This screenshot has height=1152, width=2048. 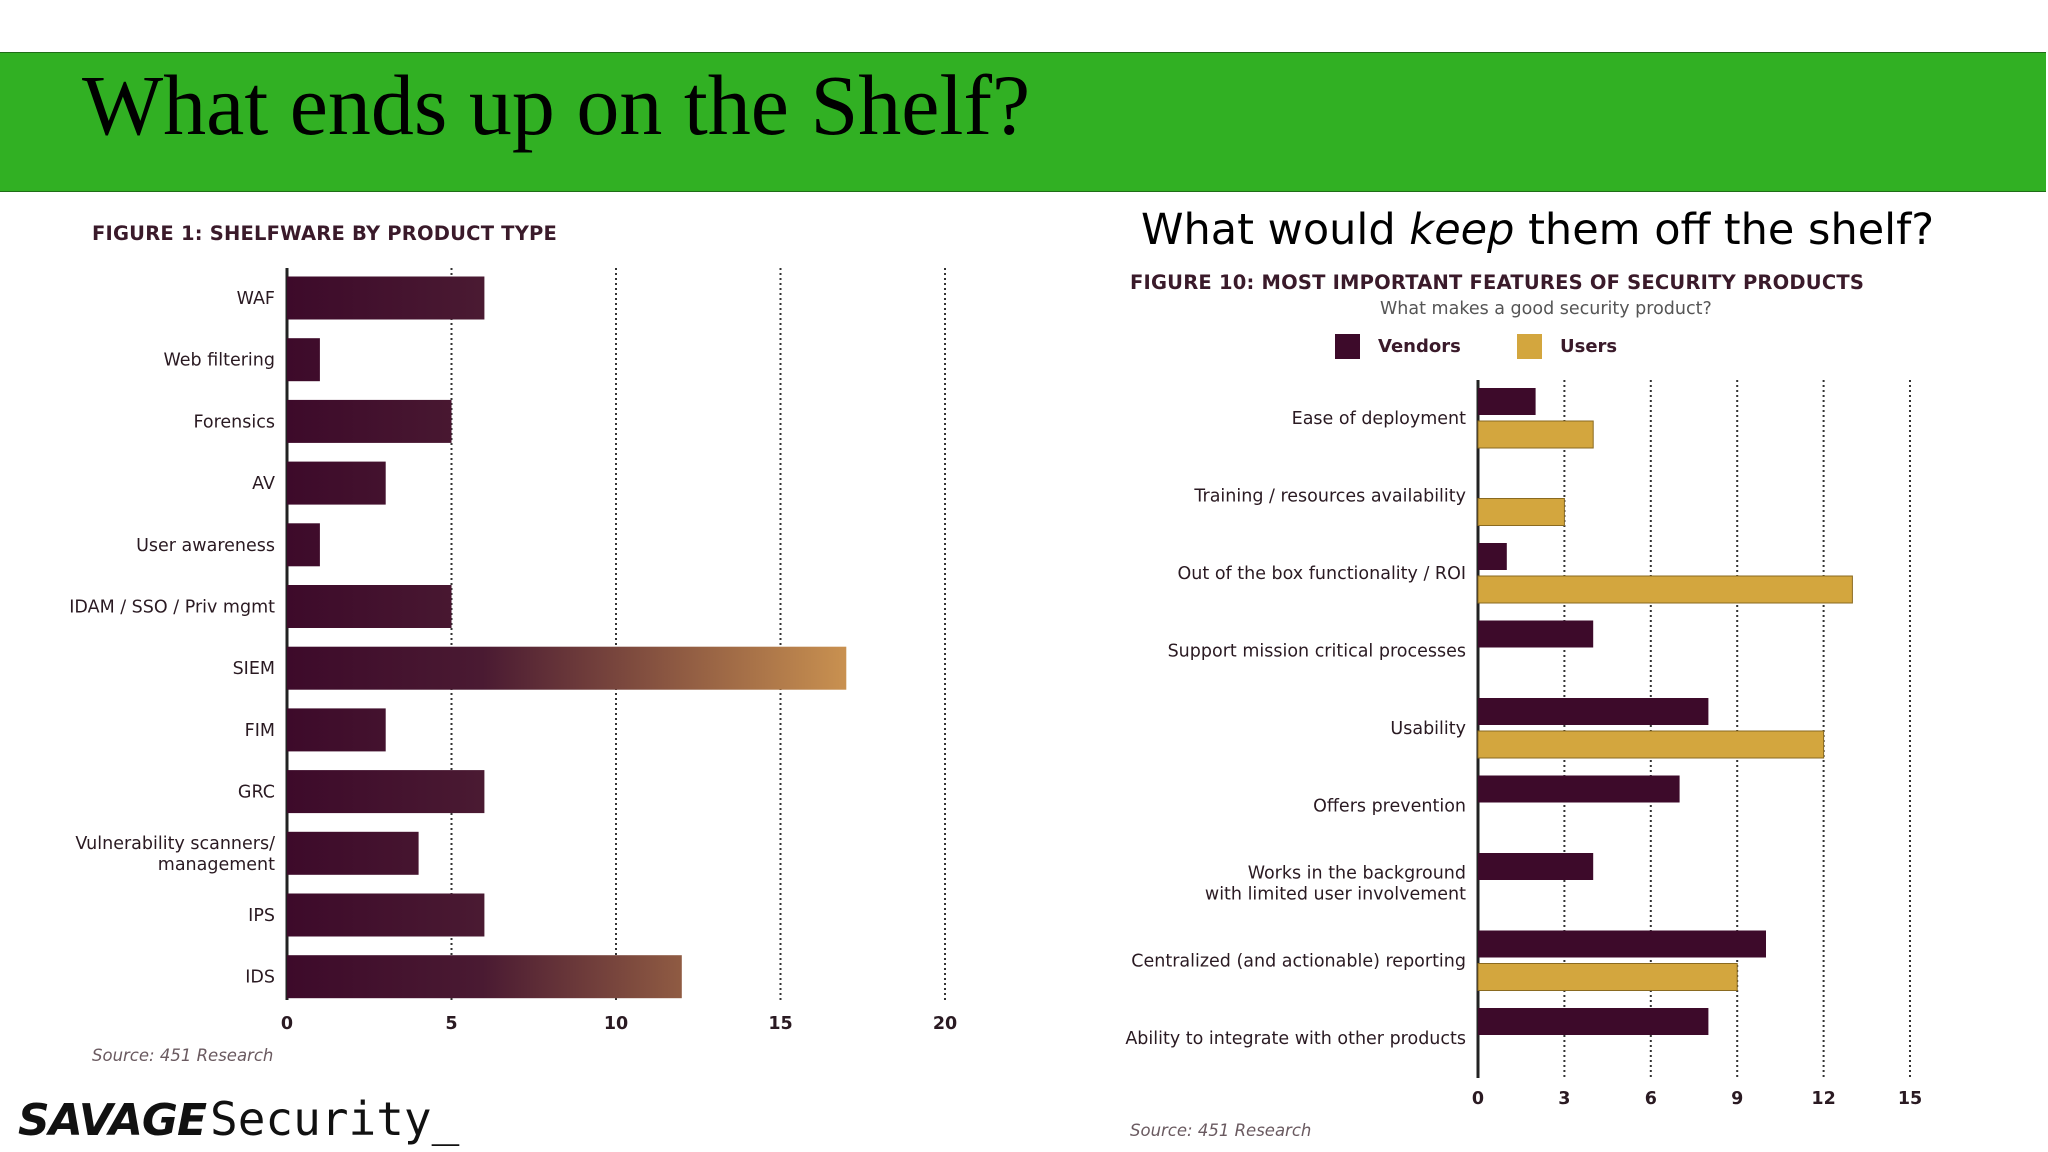 I want to click on chart2-category-label: Training / resources availability, so click(x=1329, y=497).